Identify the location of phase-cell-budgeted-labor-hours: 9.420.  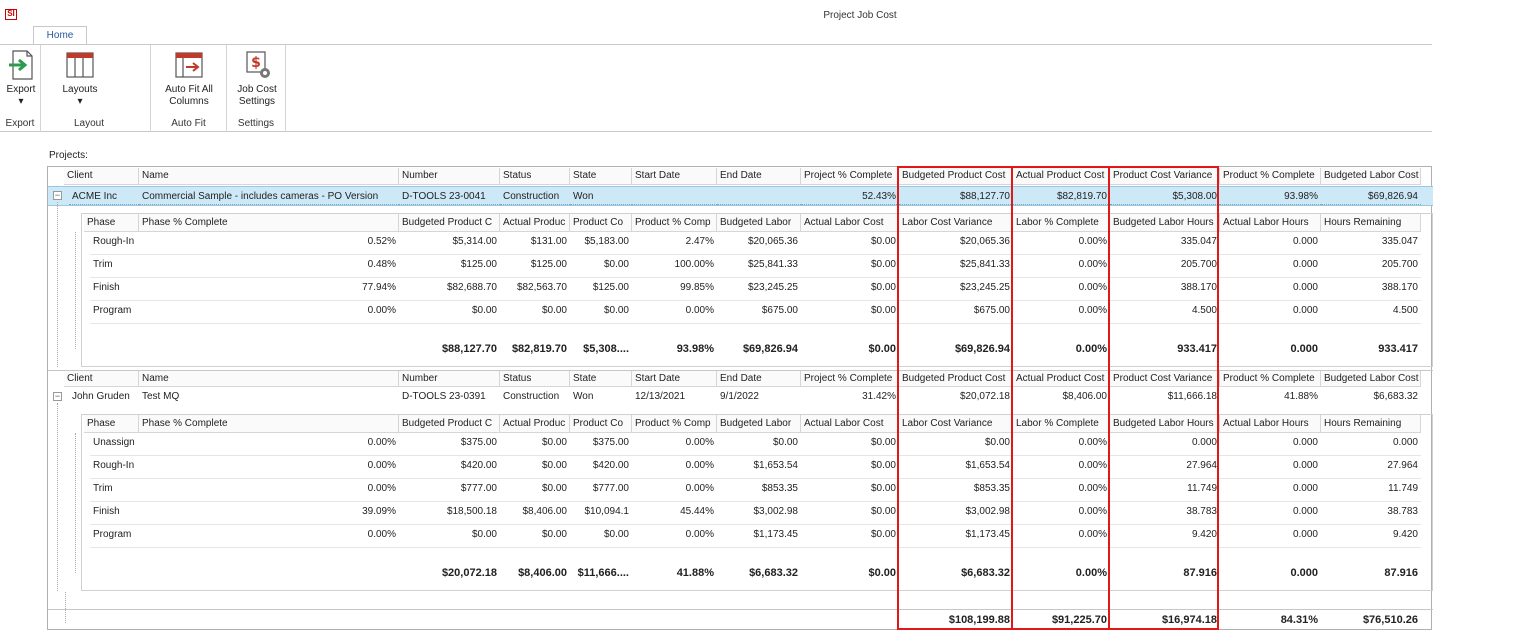
(1165, 536).